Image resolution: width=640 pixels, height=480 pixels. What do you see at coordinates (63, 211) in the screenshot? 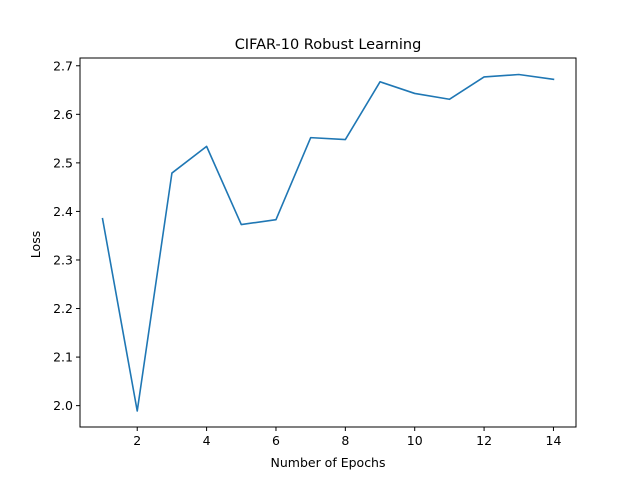
I see `y-tick-label: 2.4` at bounding box center [63, 211].